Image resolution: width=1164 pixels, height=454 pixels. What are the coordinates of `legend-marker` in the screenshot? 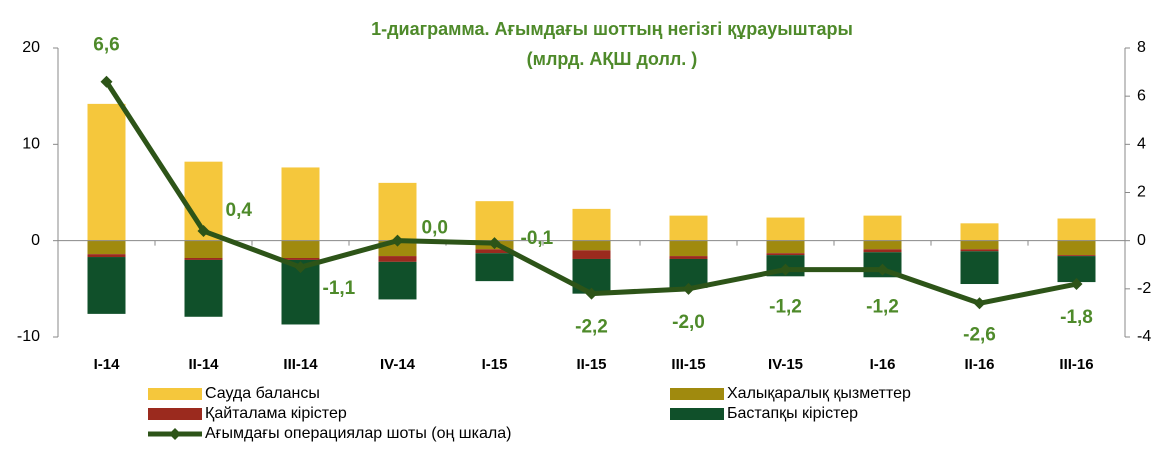 It's located at (175, 434).